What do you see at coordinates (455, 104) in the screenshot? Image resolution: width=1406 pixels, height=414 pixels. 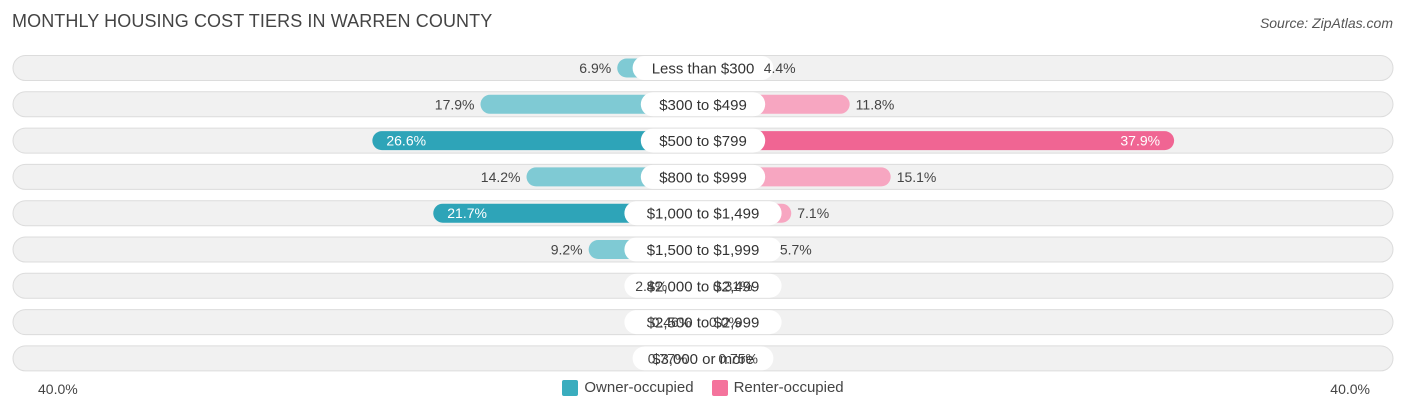 I see `owner-value-label: 17.9%` at bounding box center [455, 104].